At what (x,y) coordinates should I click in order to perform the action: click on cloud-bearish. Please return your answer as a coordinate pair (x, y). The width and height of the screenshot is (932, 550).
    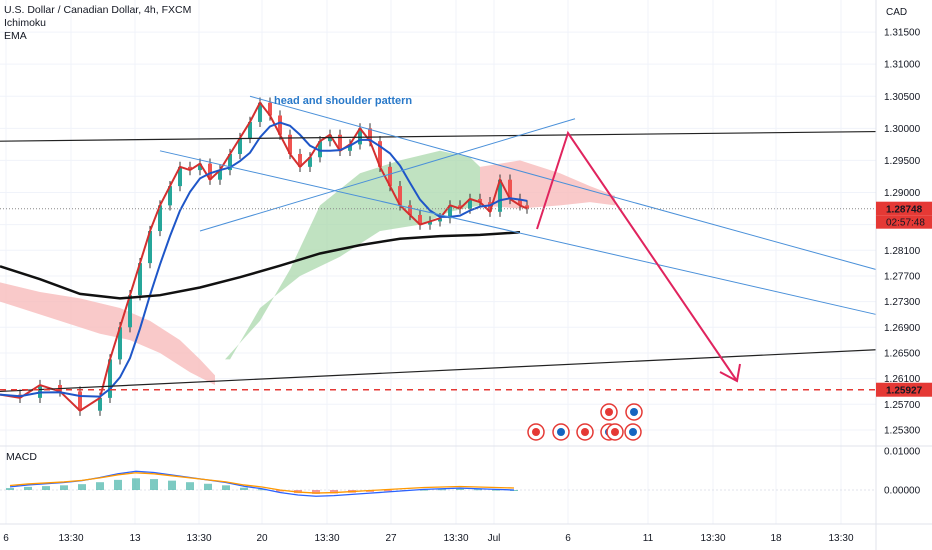
    Looking at the image, I should click on (107, 334).